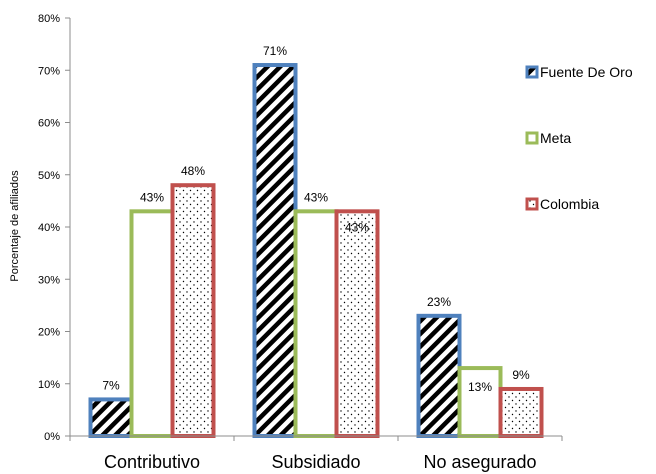  Describe the element at coordinates (439, 302) in the screenshot. I see `data-label: 23%` at that location.